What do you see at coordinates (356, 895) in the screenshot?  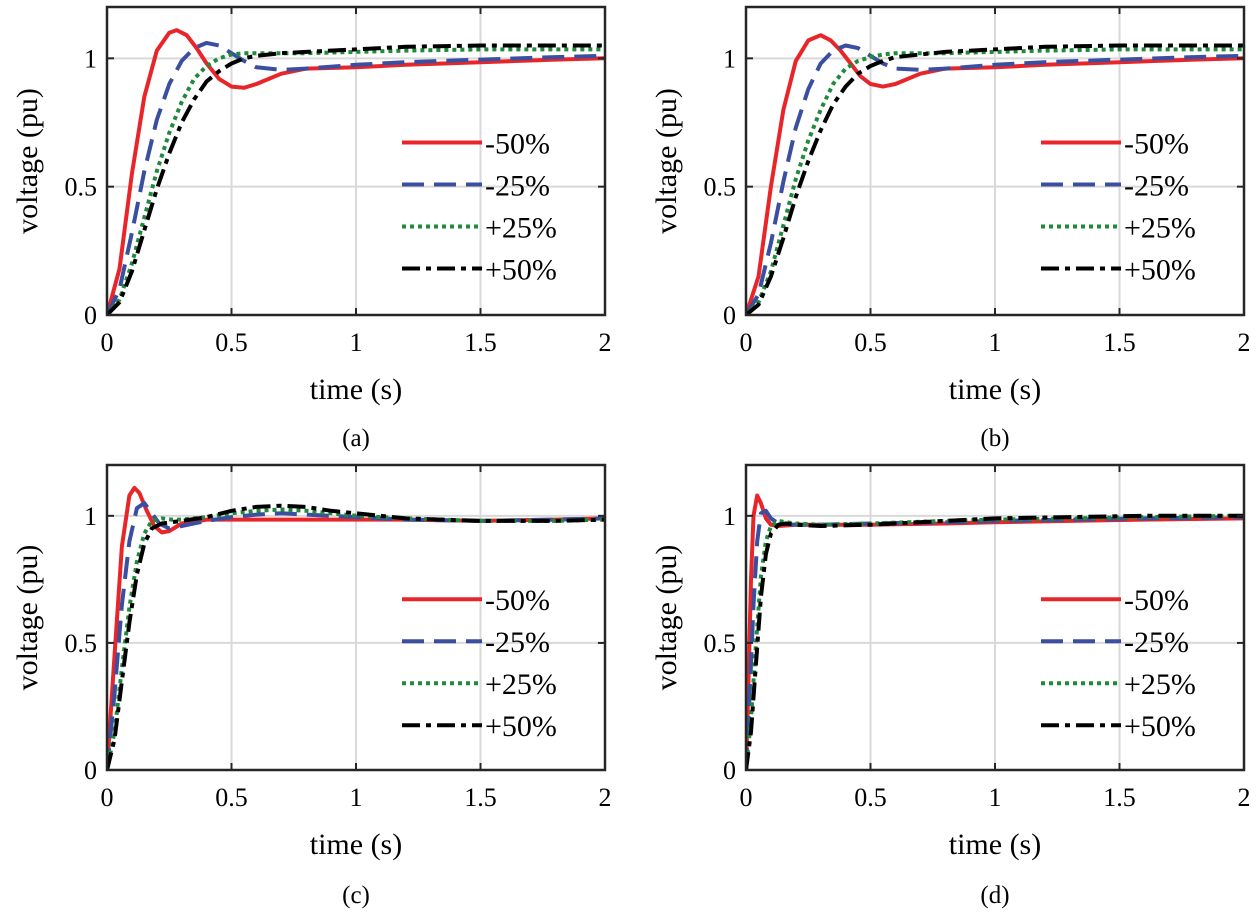 I see `panel-caption: (c)` at bounding box center [356, 895].